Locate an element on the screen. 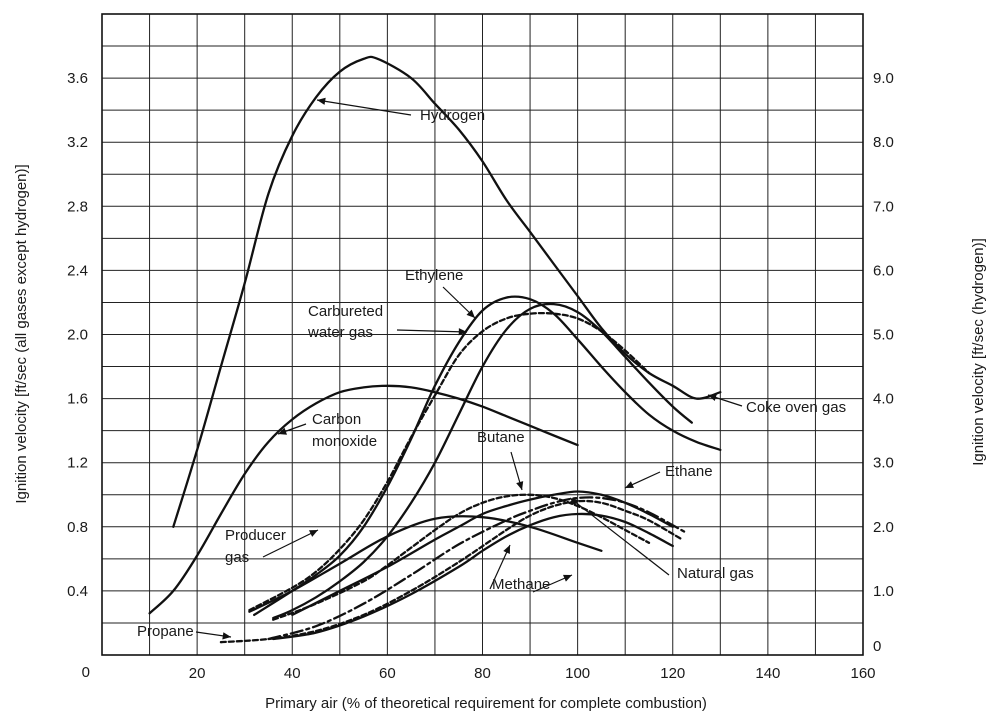 The image size is (988, 714). callout-label: water gas is located at coordinates (340, 332).